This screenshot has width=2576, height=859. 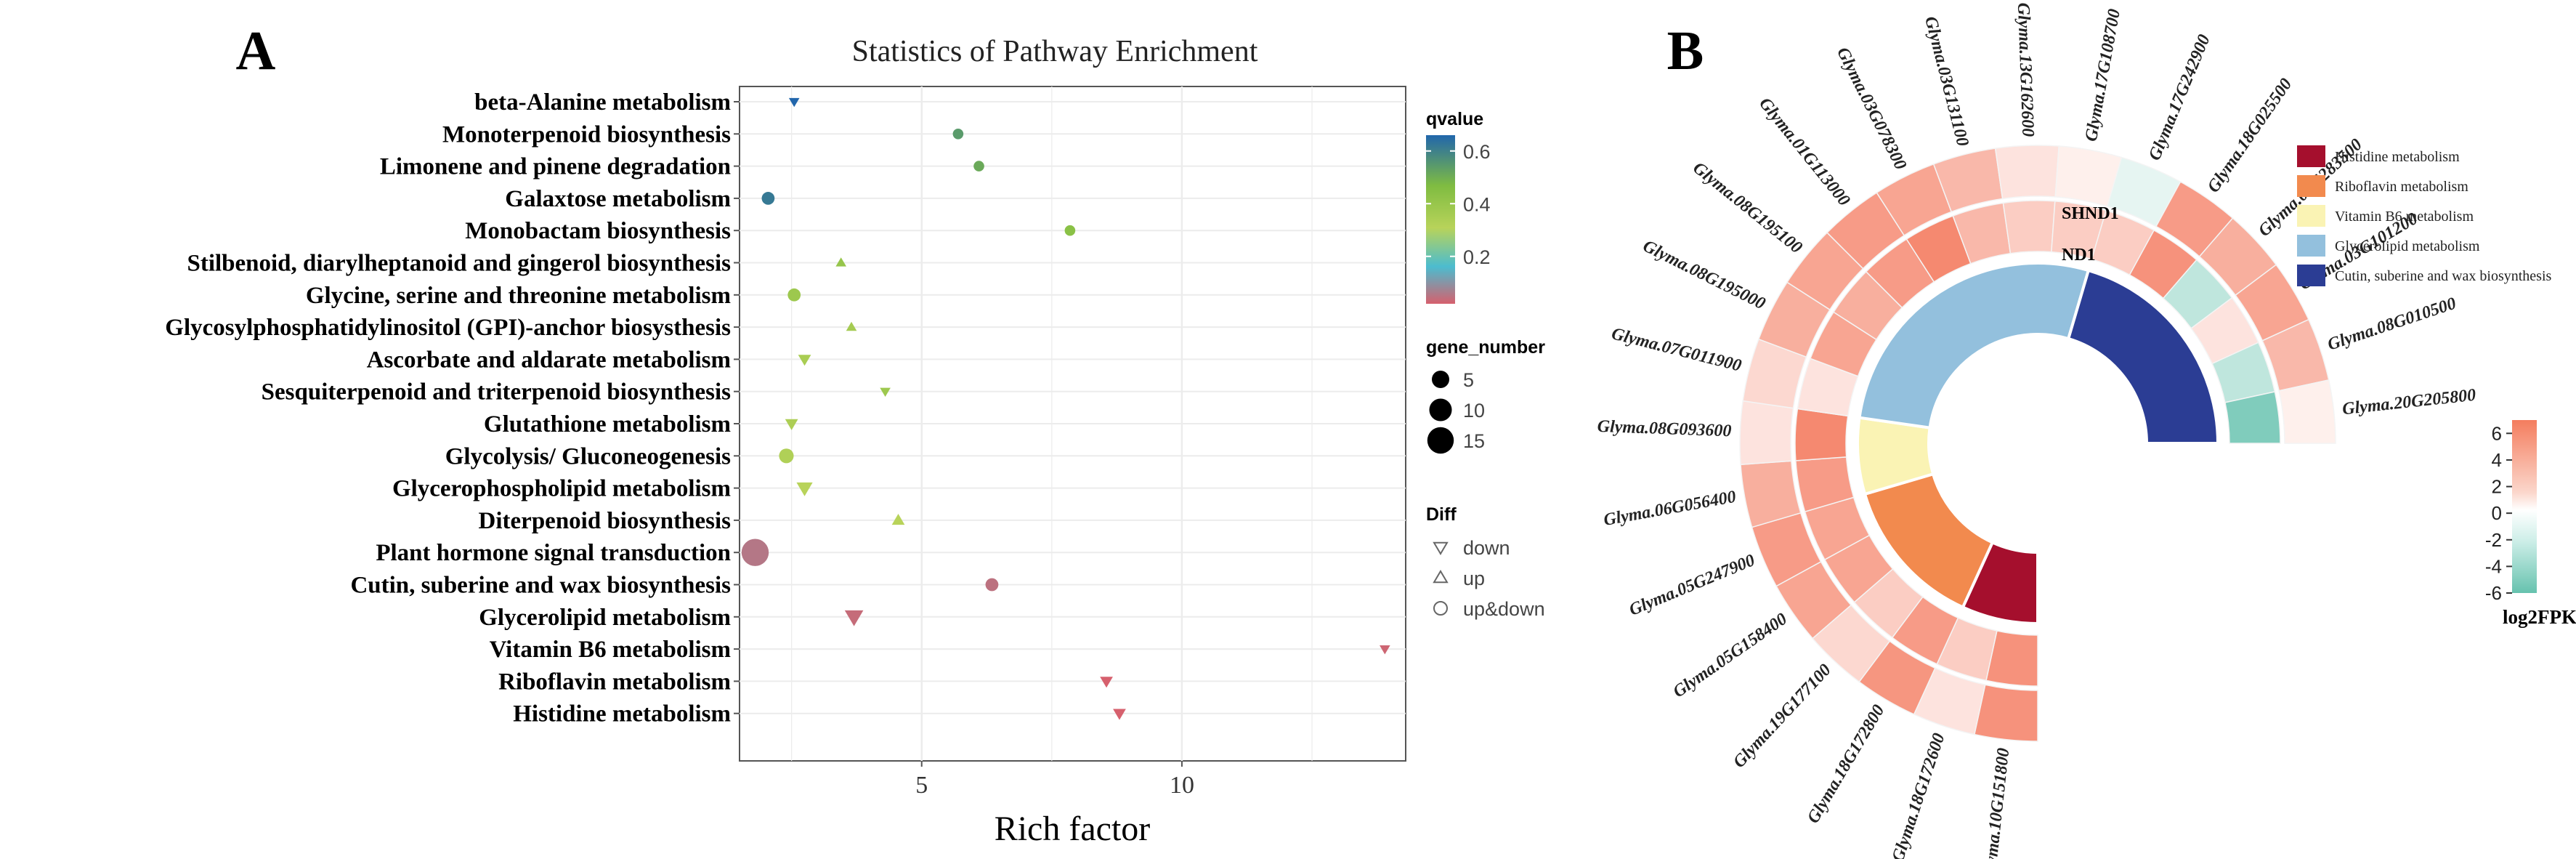 What do you see at coordinates (1477, 257) in the screenshot?
I see `qvalue-tick-label: 0.2` at bounding box center [1477, 257].